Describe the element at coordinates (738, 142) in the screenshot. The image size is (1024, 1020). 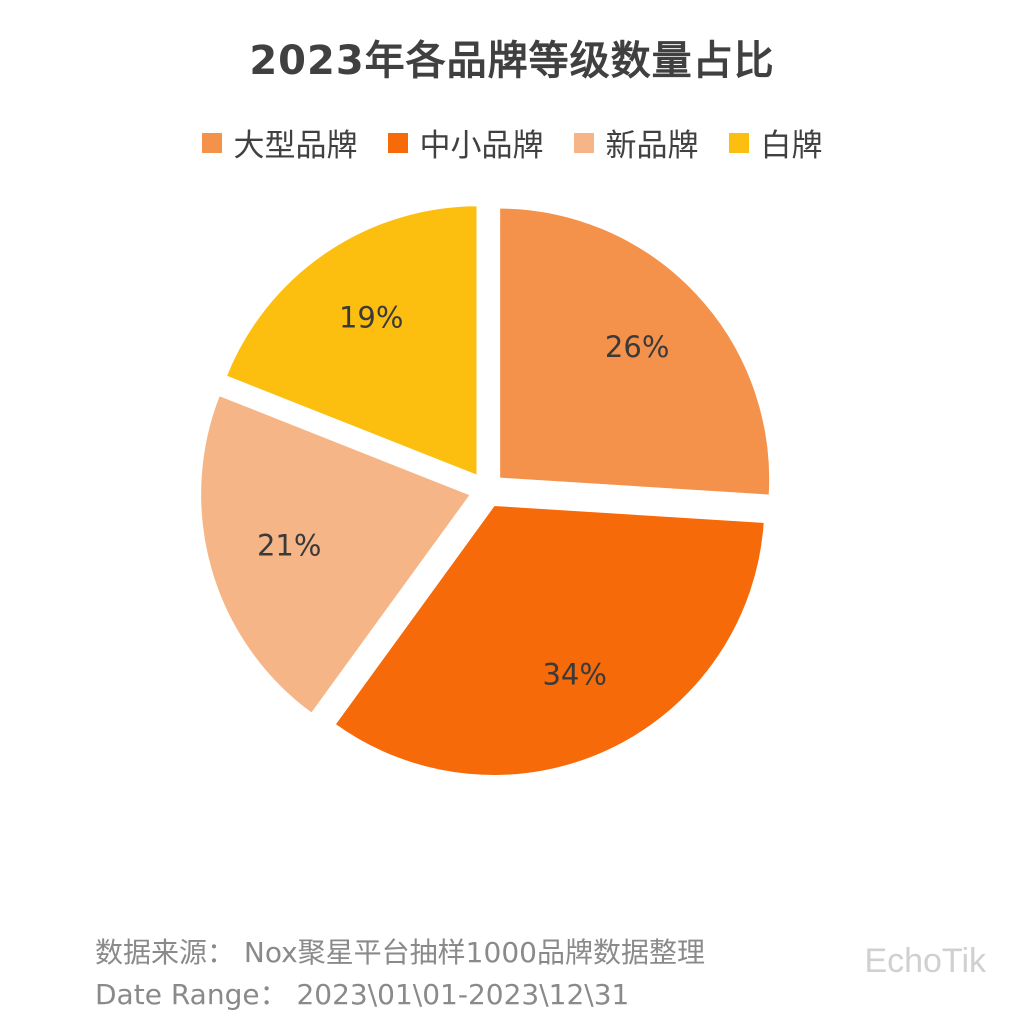
I see `legend-swatch-white-label` at that location.